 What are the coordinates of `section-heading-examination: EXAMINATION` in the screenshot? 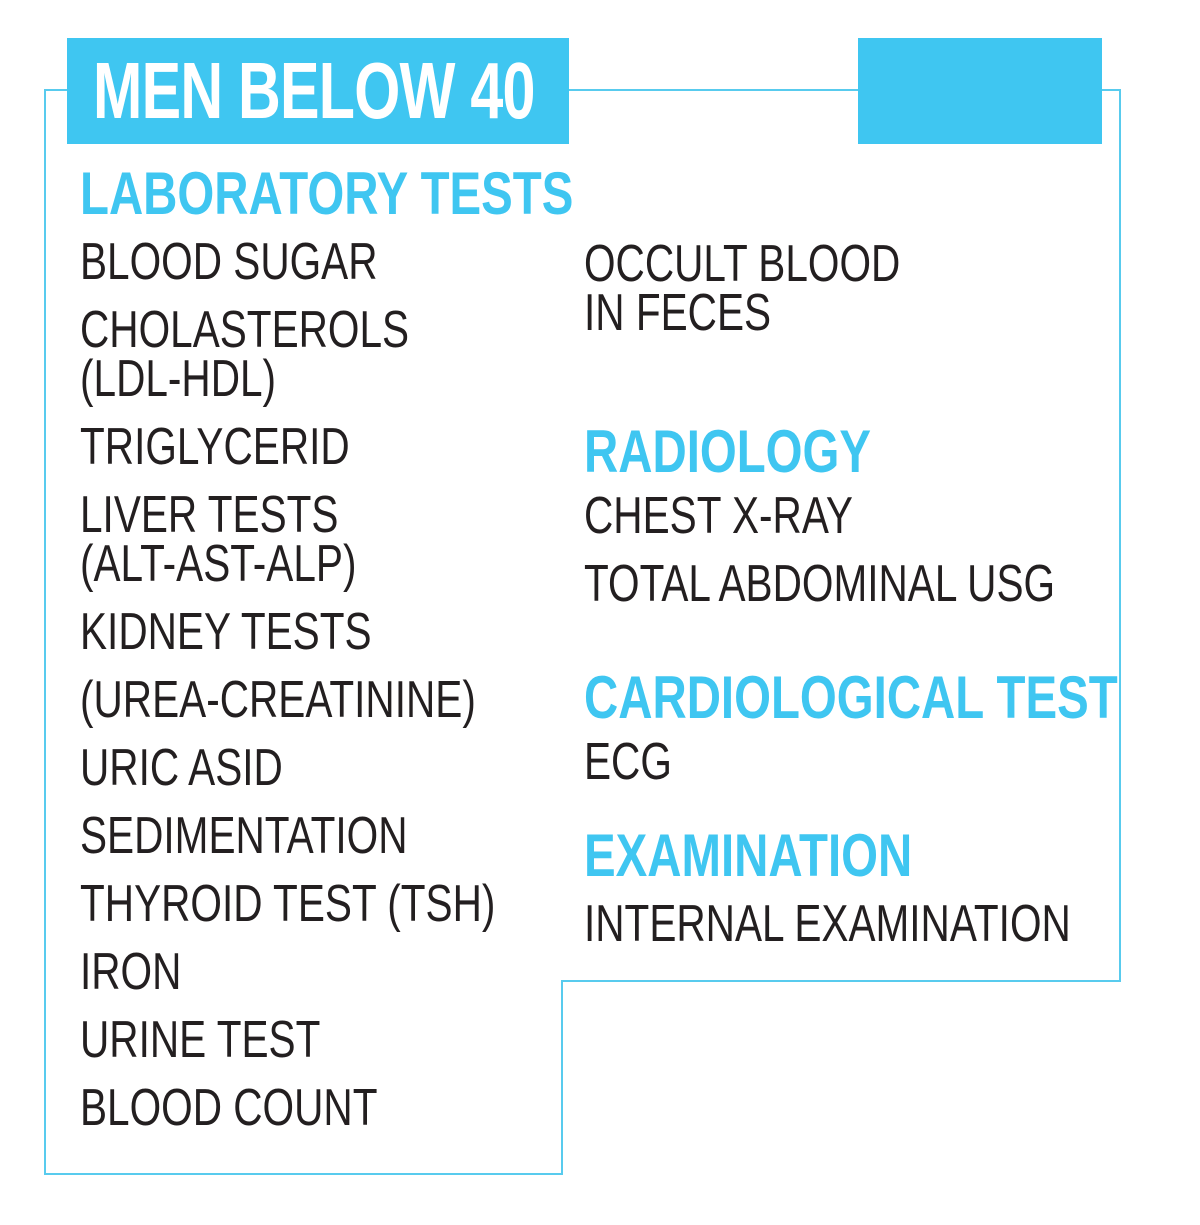 It's located at (748, 855).